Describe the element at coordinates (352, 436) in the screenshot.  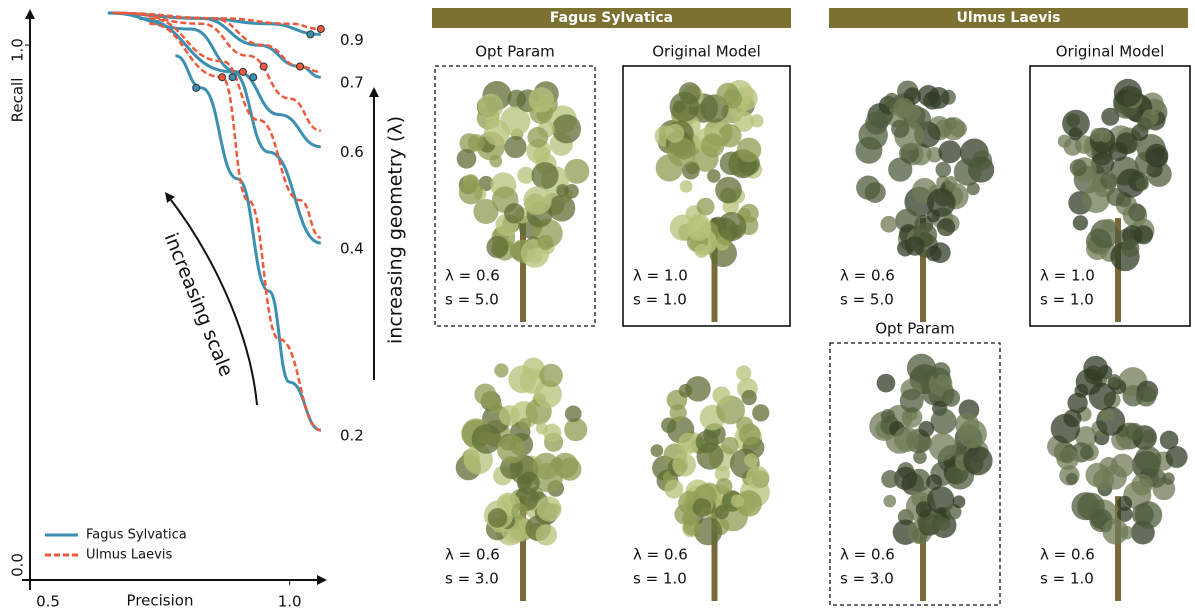
I see `curve-label: 0.2` at that location.